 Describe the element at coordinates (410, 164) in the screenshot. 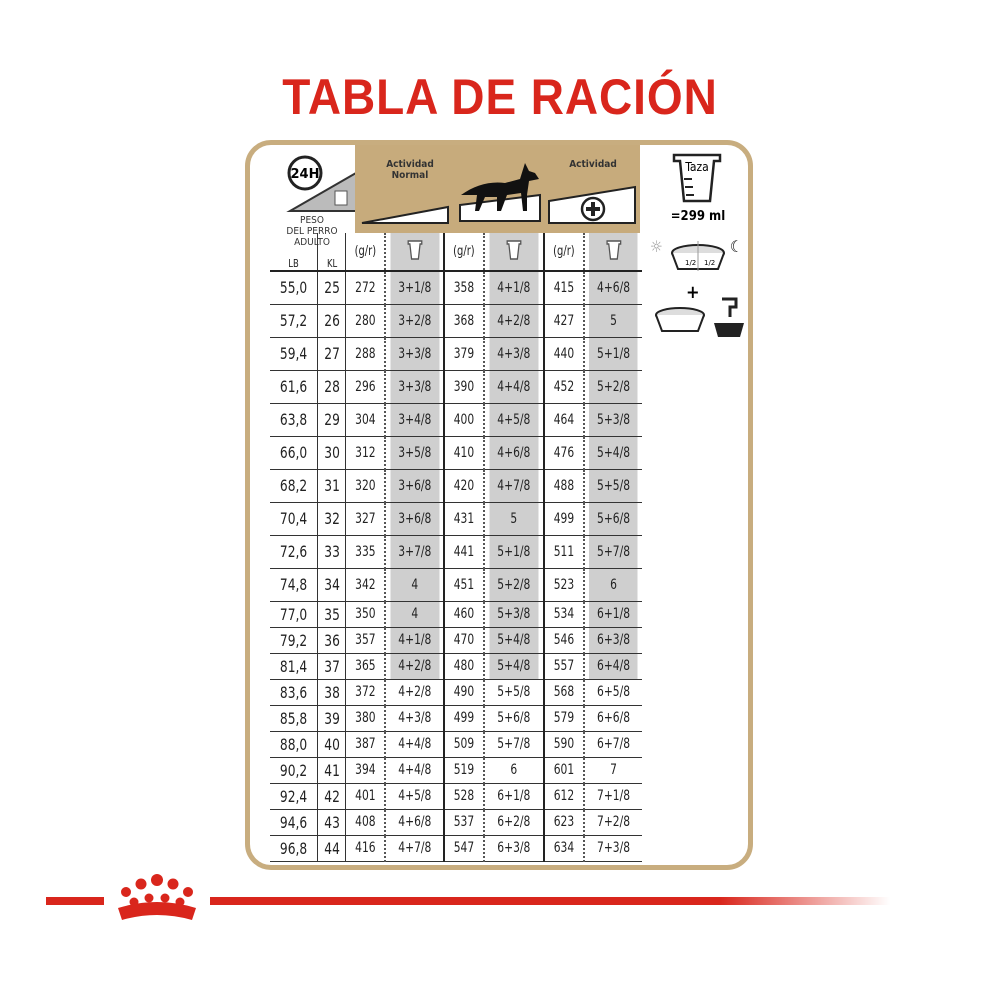

I see `activity-normal-label: Actividad` at that location.